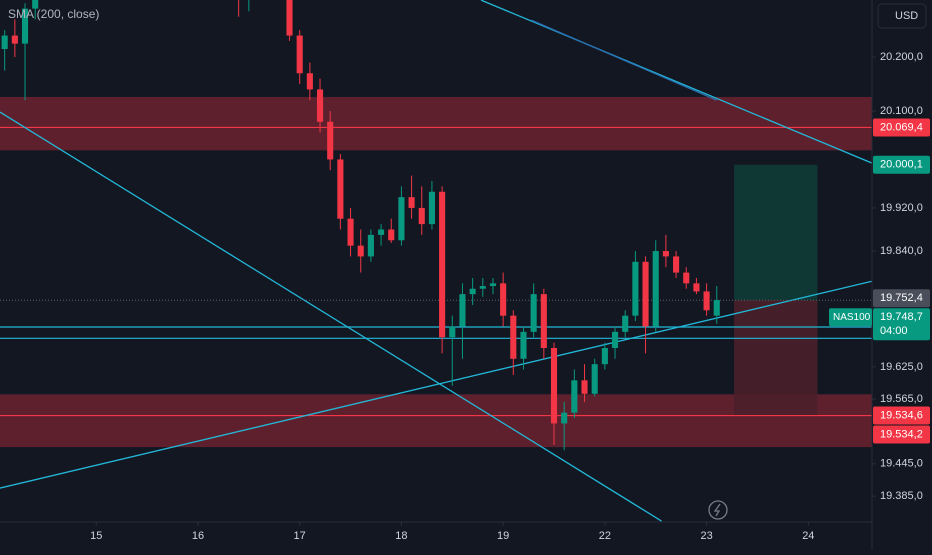 This screenshot has width=932, height=555. Describe the element at coordinates (901, 111) in the screenshot. I see `y-tick-label: 20.100,0` at that location.